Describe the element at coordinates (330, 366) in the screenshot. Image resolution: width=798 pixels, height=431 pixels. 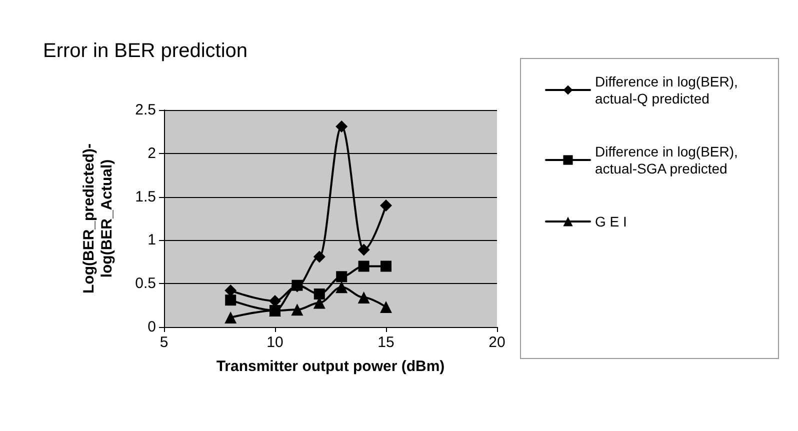
I see `x-axis-title: Transmitter output power (dBm)` at that location.